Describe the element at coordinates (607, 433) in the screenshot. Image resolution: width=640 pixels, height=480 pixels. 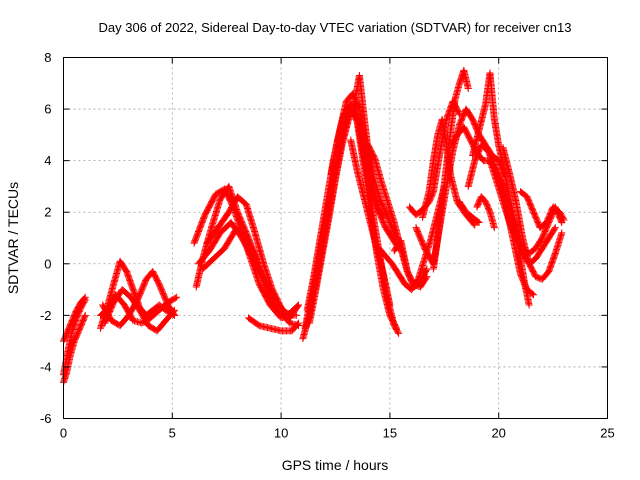
I see `x-tick-label: 25` at that location.